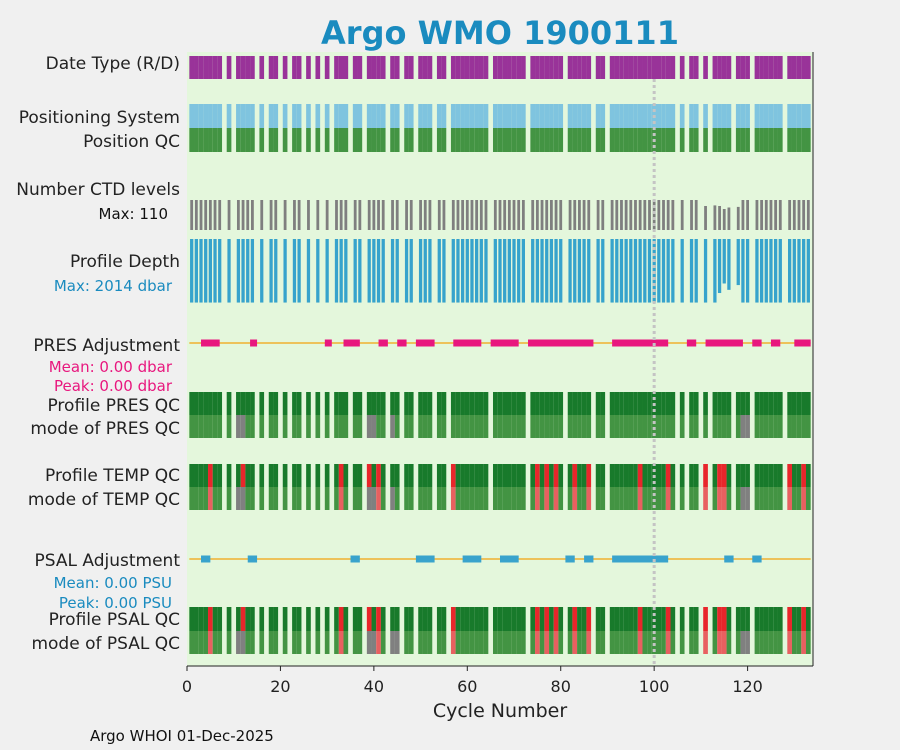 Image resolution: width=900 pixels, height=750 pixels. What do you see at coordinates (187, 686) in the screenshot?
I see `x-tick-label: 0` at bounding box center [187, 686].